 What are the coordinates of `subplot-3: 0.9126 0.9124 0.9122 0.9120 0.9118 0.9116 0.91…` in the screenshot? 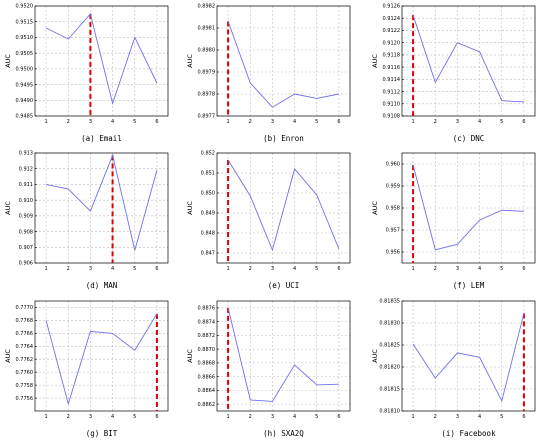 It's located at (453, 73).